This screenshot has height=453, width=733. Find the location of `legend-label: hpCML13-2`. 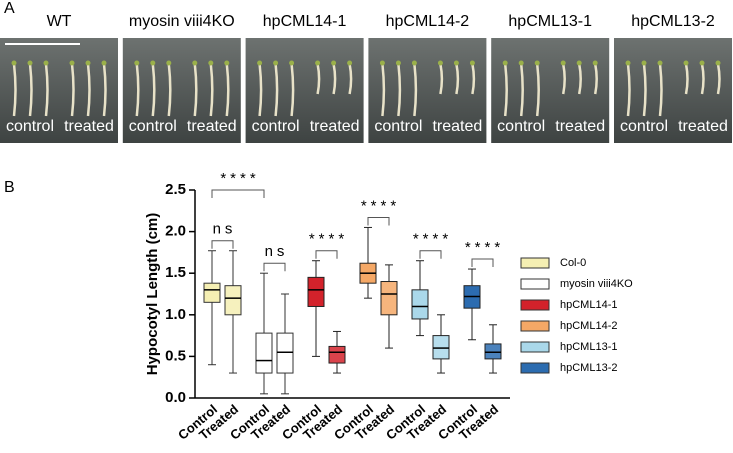

legend-label: hpCML13-2 is located at coordinates (588, 368).